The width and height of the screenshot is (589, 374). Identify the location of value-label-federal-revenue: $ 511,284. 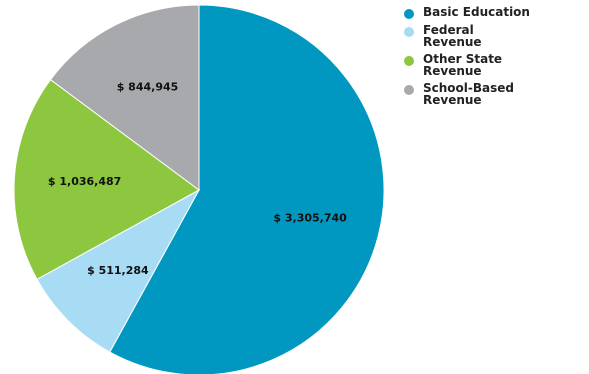
(118, 270).